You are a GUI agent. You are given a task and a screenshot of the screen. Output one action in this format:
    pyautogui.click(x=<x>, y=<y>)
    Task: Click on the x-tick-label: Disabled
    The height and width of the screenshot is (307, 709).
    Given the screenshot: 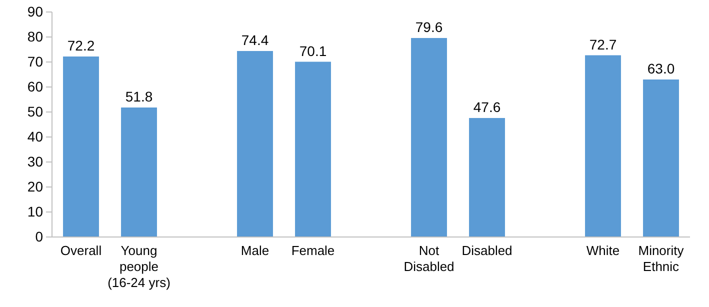 What is the action you would take?
    pyautogui.click(x=487, y=250)
    